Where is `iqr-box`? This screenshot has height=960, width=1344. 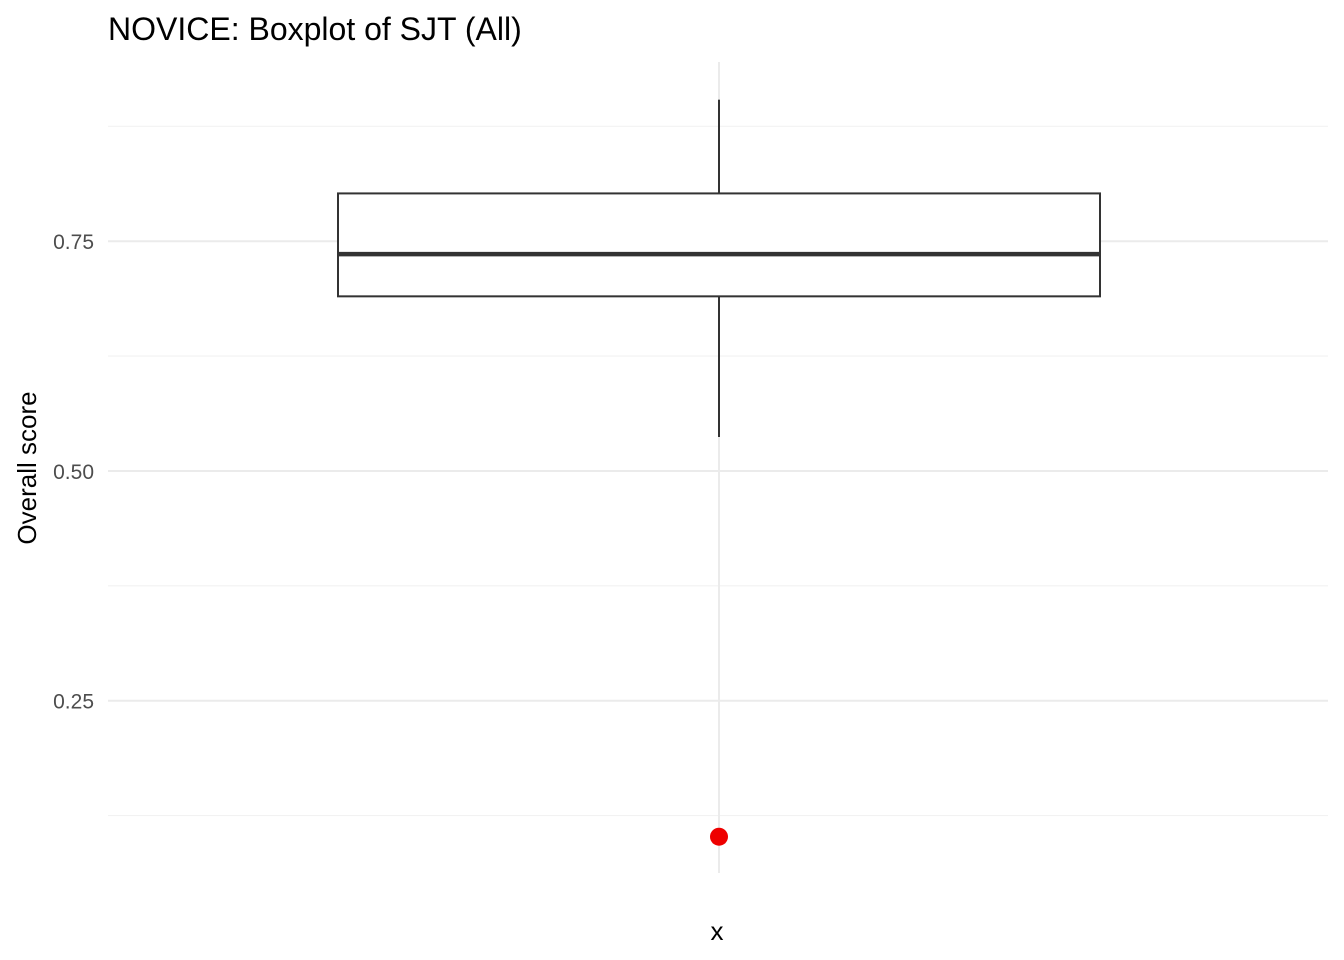
iqr-box is located at coordinates (719, 245).